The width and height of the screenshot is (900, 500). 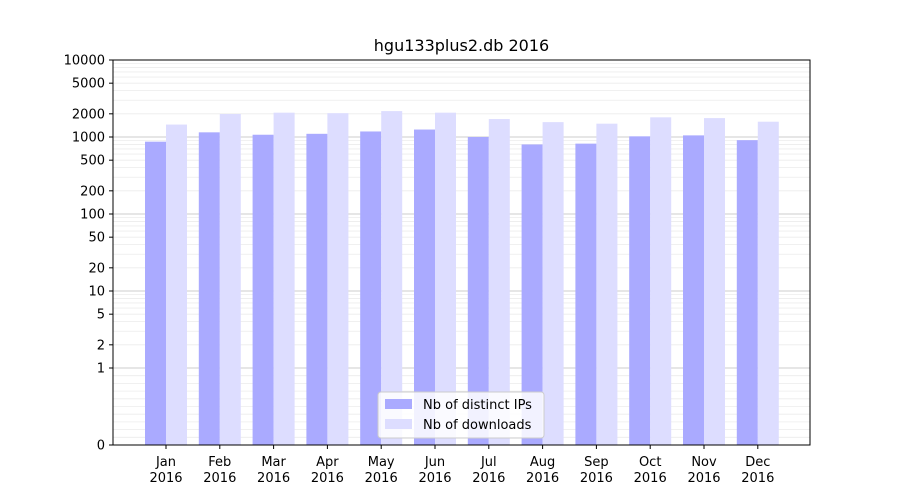 I want to click on y-tick-label: 100, so click(x=92, y=215).